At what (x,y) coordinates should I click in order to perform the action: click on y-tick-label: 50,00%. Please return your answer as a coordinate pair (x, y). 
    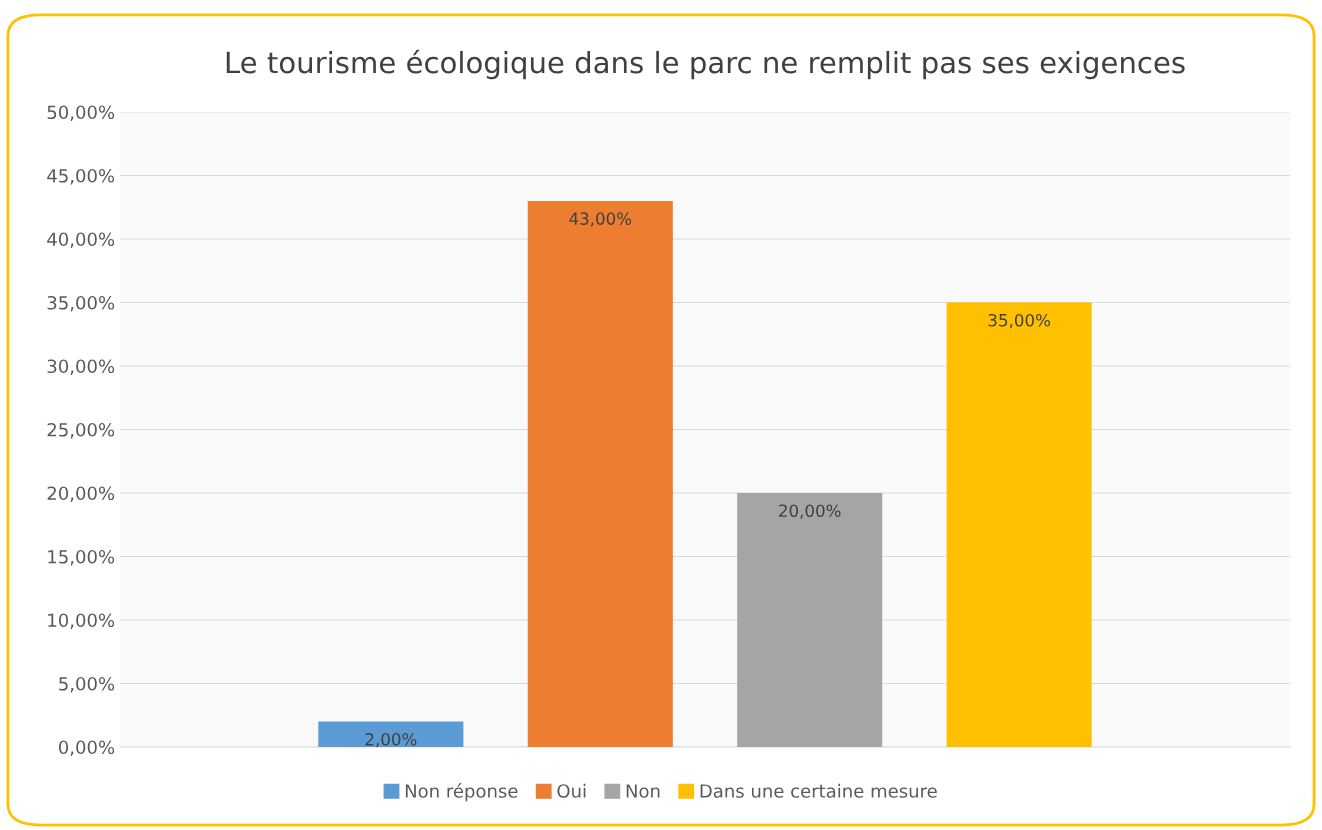
    Looking at the image, I should click on (81, 113).